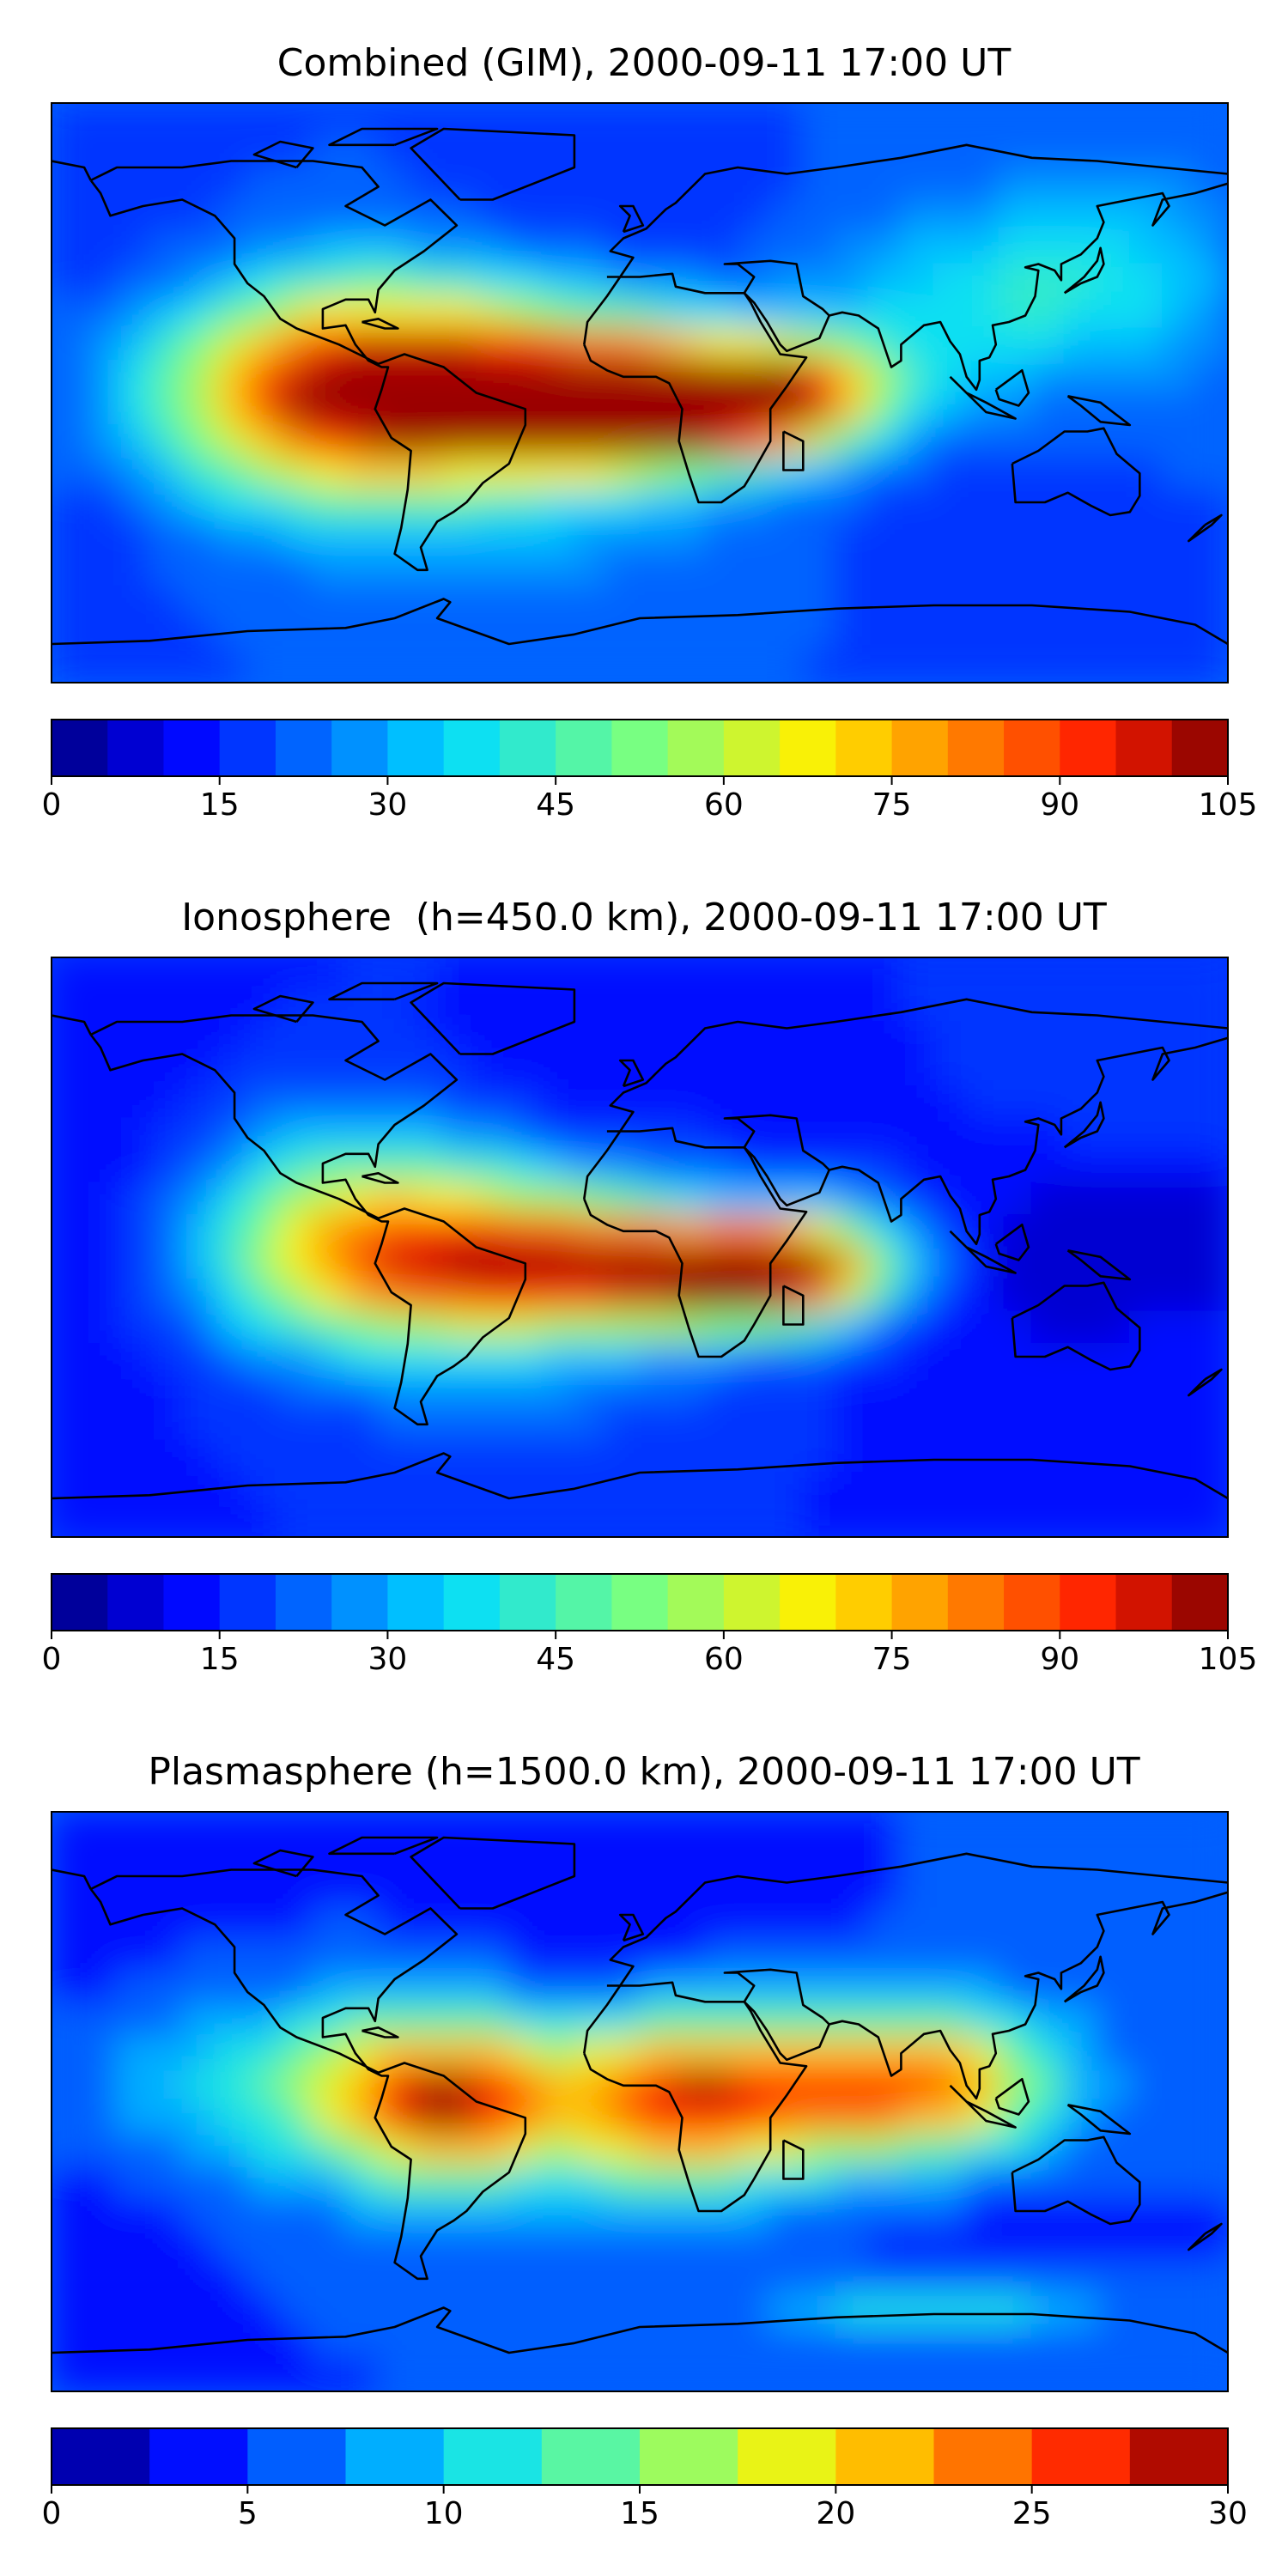  What do you see at coordinates (644, 63) in the screenshot?
I see `chart-title: Combined (GIM), 2000-09-11 17:00 UT` at bounding box center [644, 63].